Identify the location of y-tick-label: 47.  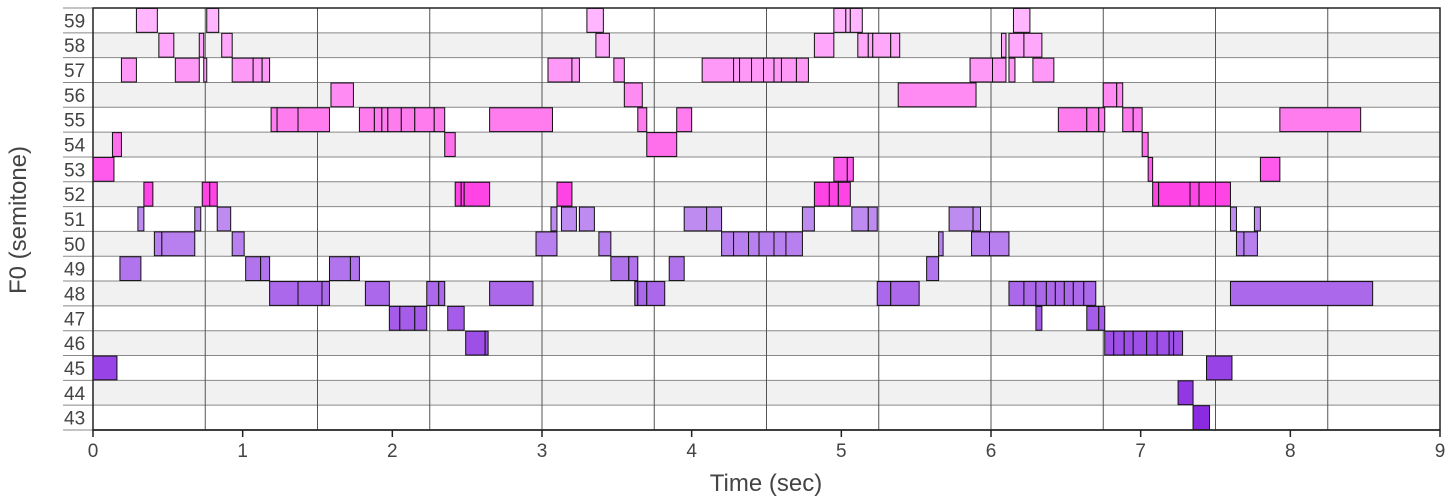
(74, 319).